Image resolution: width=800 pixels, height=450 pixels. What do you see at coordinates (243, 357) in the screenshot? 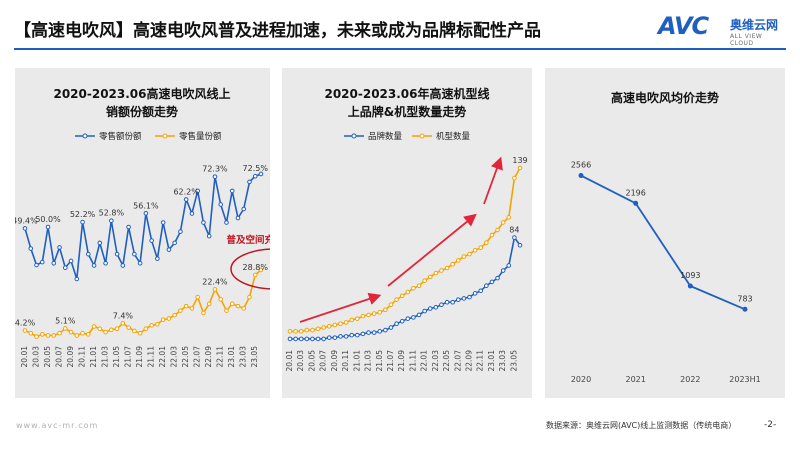
I see `chart1-tick-label: 23.03` at bounding box center [243, 357].